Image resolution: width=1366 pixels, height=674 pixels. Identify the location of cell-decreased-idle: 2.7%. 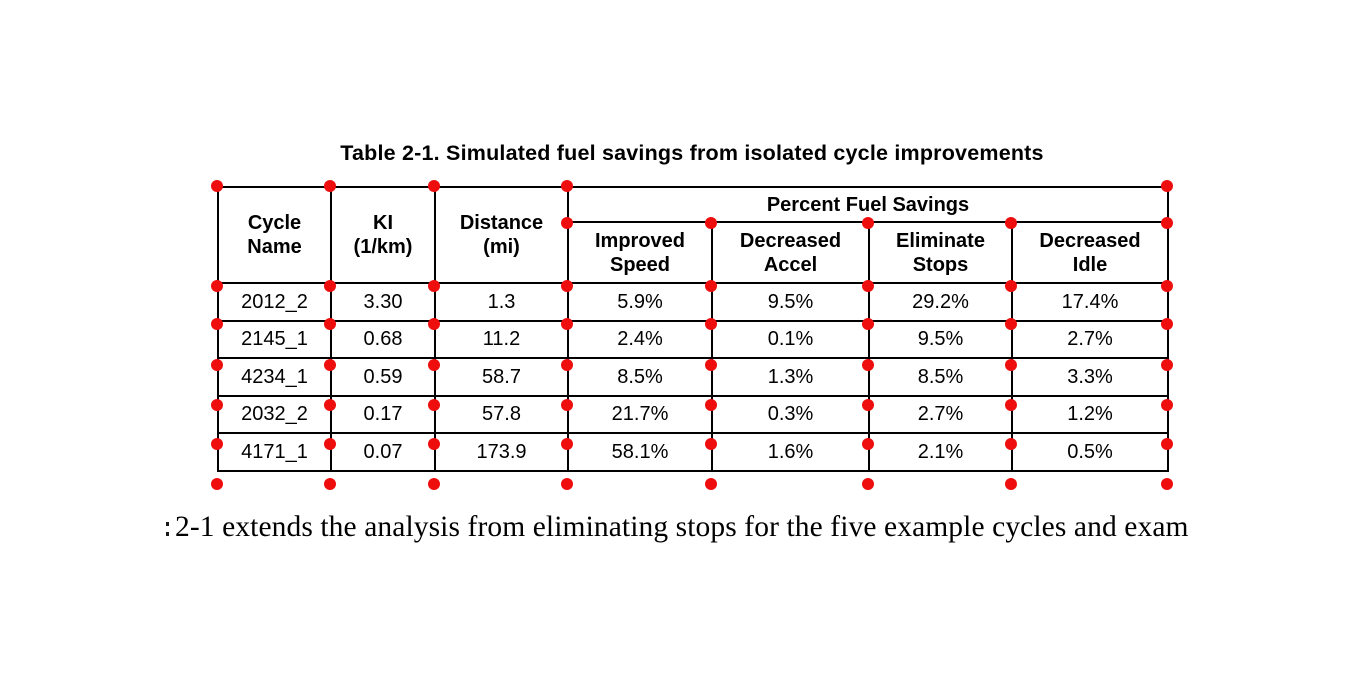
(1090, 339).